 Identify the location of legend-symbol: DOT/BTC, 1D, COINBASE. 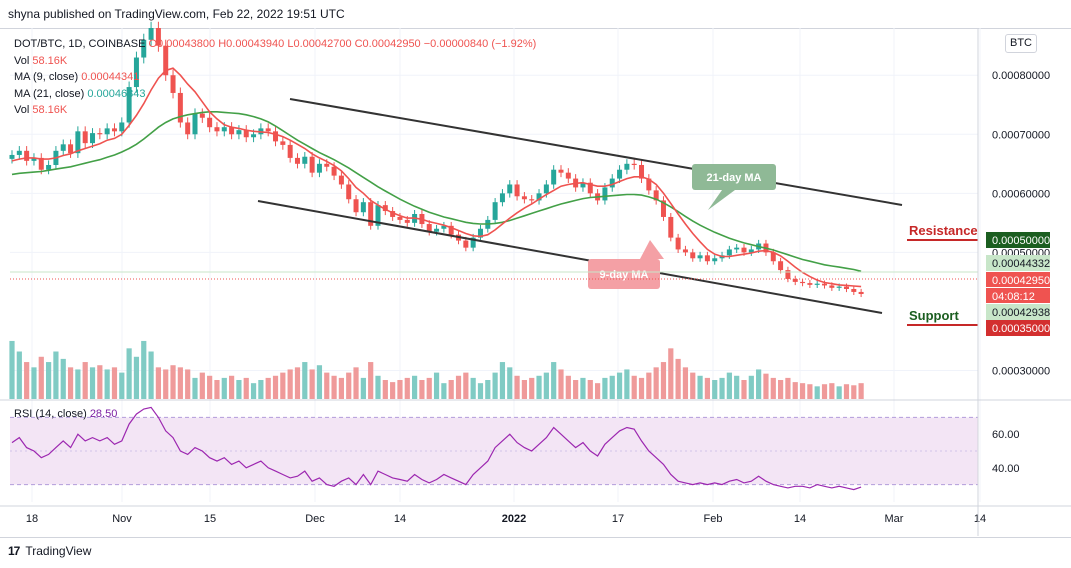
(80, 44).